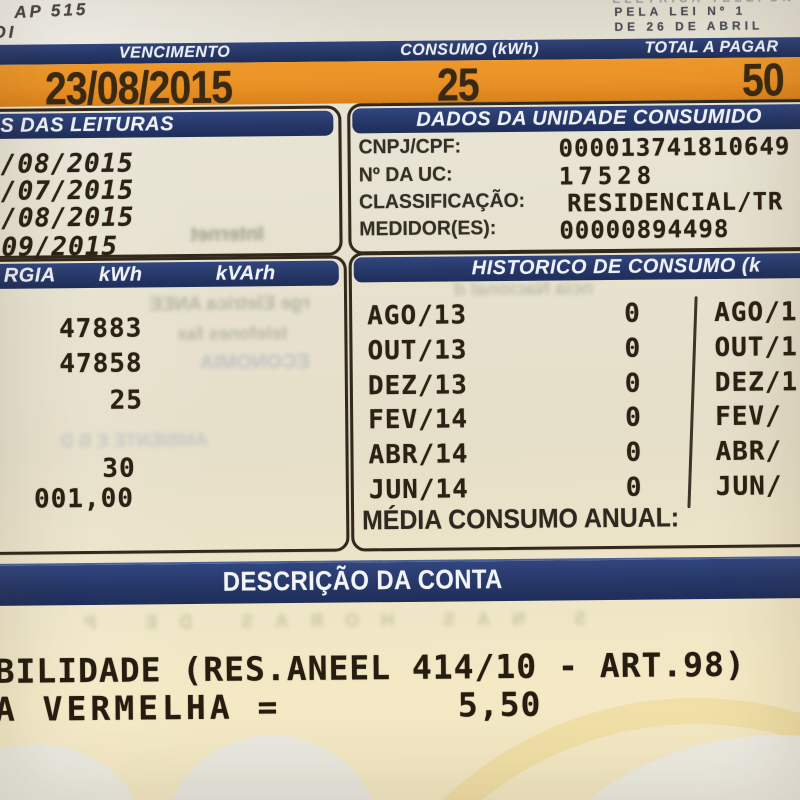 The width and height of the screenshot is (800, 800). What do you see at coordinates (442, 201) in the screenshot?
I see `field-label-classificacao: CLASSIFICAÇÃO:` at bounding box center [442, 201].